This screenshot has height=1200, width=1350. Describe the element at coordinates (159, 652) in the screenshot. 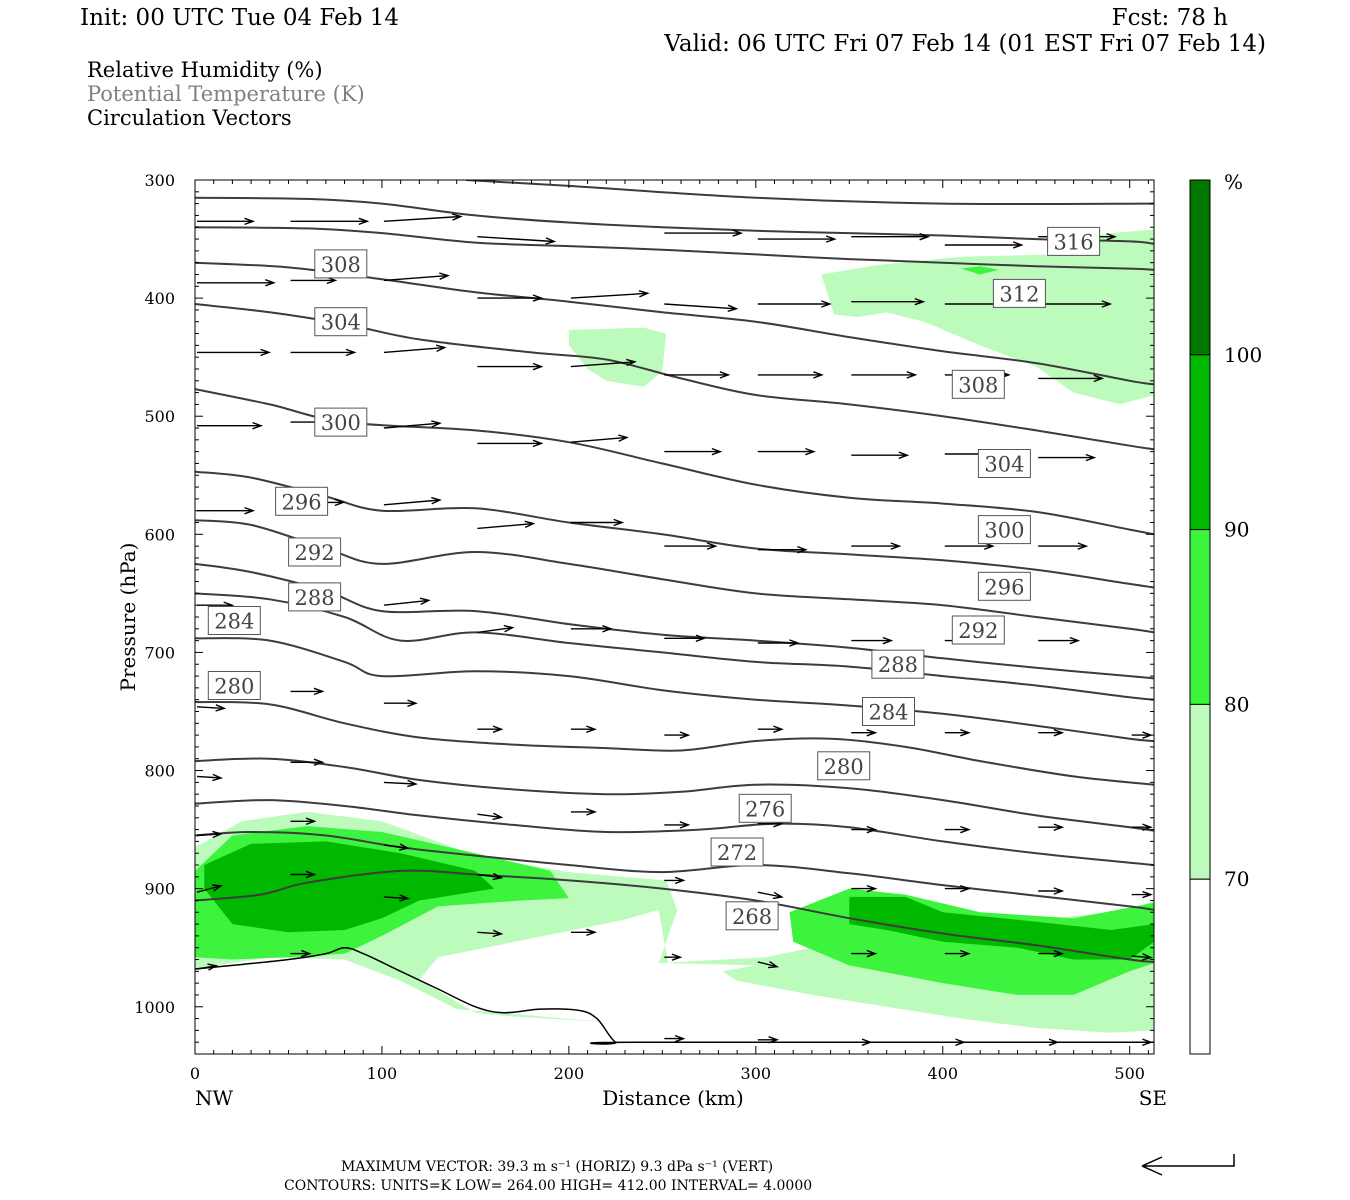

I see `y-tick-label: 700` at that location.